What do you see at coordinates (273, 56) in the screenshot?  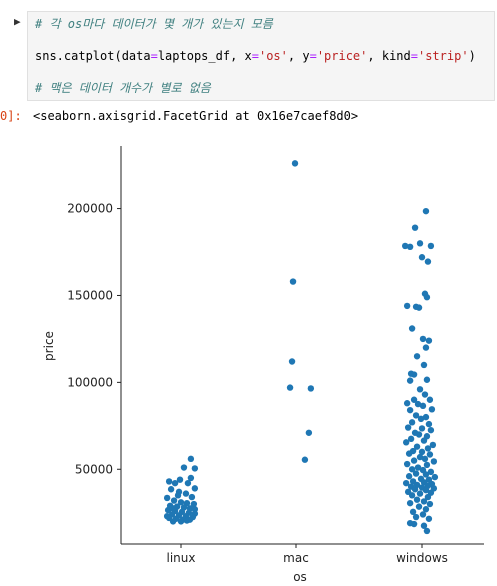 I see `code-token: 'os'` at bounding box center [273, 56].